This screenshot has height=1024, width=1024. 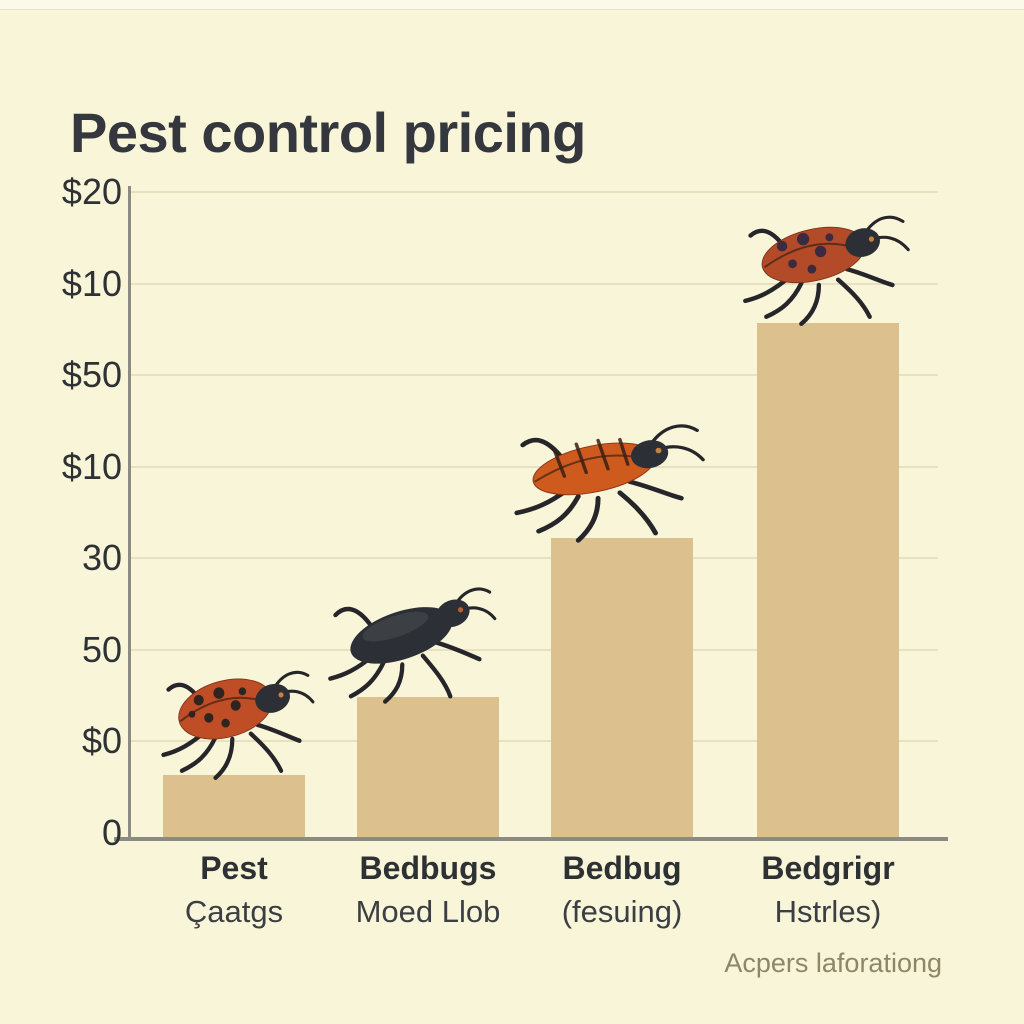 What do you see at coordinates (410, 642) in the screenshot?
I see `black-beetle-icon` at bounding box center [410, 642].